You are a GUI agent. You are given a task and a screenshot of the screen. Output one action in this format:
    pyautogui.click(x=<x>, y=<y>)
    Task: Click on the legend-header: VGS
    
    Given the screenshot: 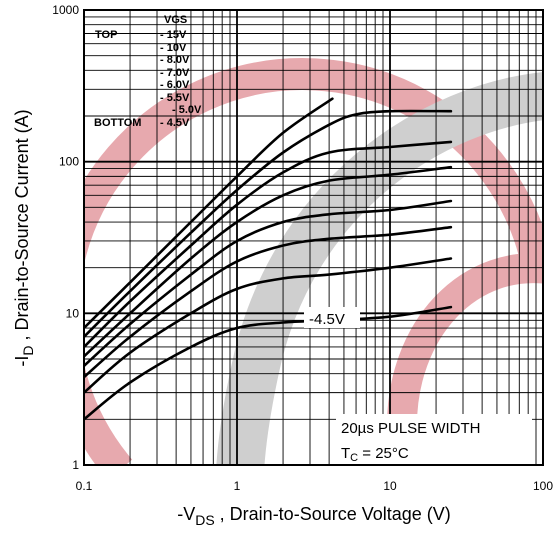 What is the action you would take?
    pyautogui.click(x=175, y=20)
    